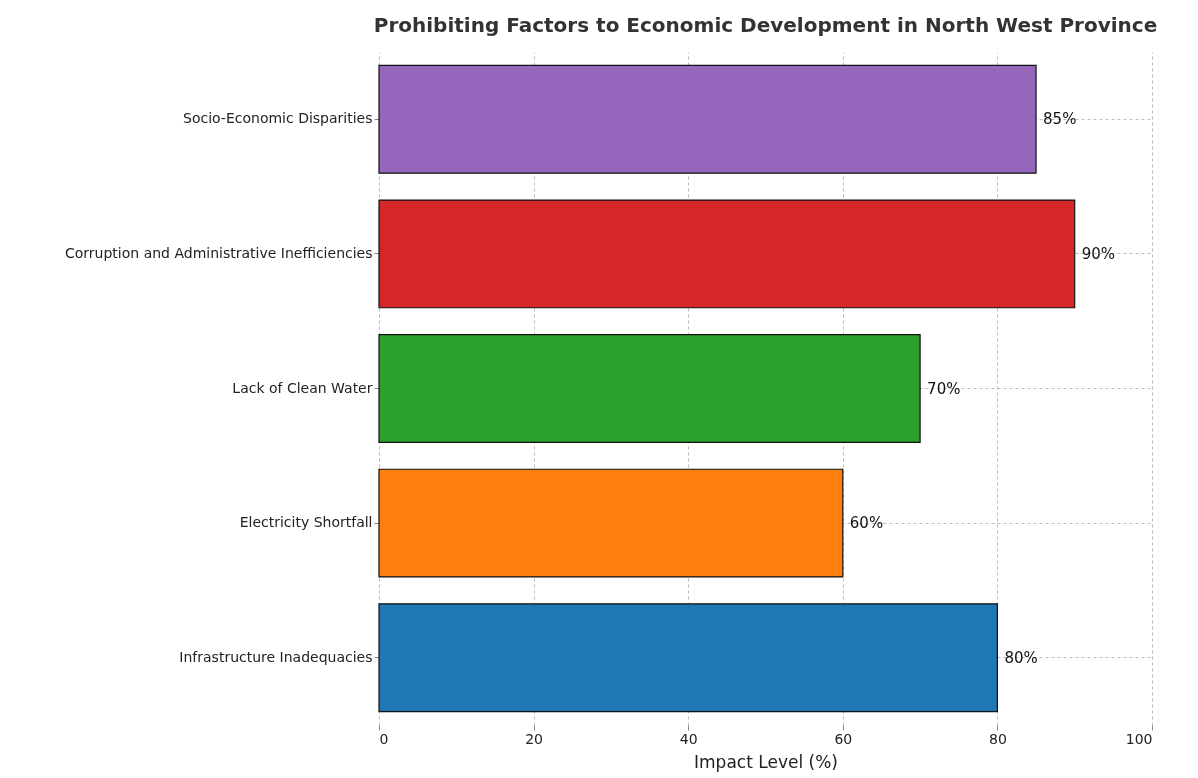 This screenshot has height=778, width=1198. I want to click on x-tick-label: 20, so click(534, 738).